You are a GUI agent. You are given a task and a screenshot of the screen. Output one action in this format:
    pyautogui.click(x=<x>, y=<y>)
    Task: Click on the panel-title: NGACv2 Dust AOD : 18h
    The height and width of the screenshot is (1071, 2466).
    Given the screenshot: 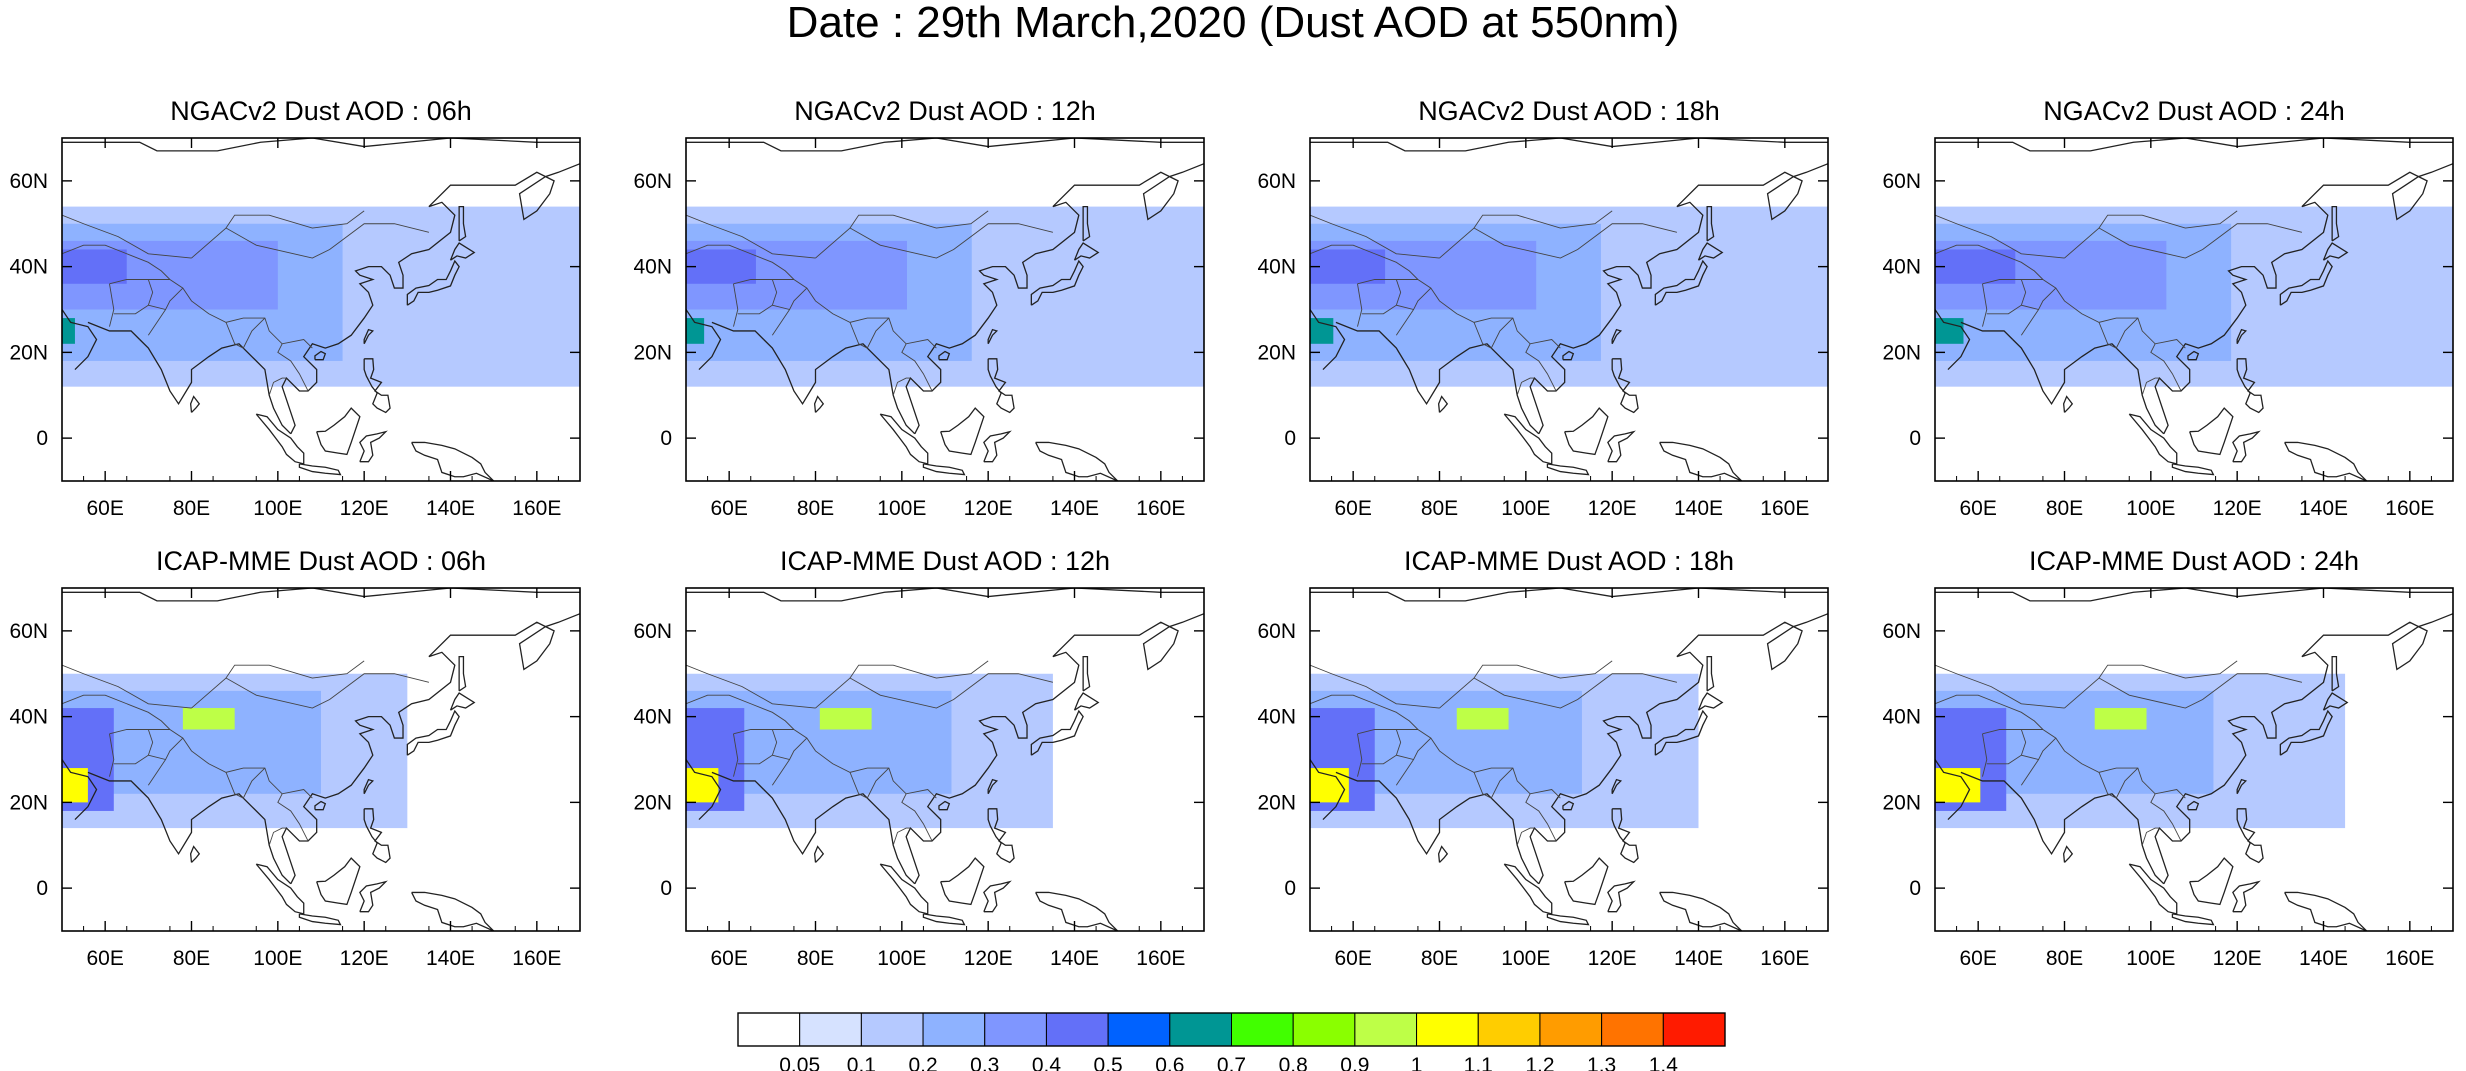 What is the action you would take?
    pyautogui.click(x=1569, y=111)
    